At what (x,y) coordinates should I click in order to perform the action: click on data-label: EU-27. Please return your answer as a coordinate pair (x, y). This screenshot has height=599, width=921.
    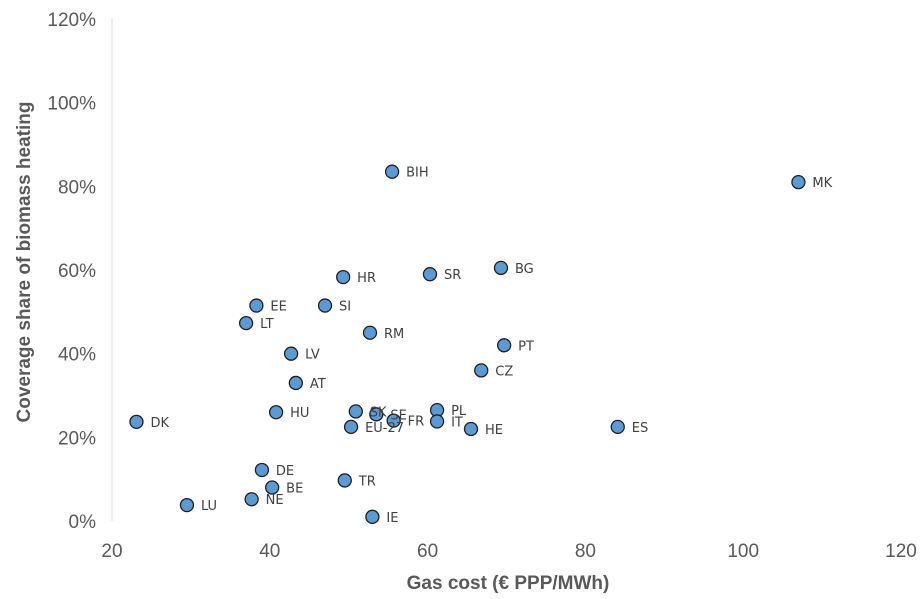
    Looking at the image, I should click on (384, 428).